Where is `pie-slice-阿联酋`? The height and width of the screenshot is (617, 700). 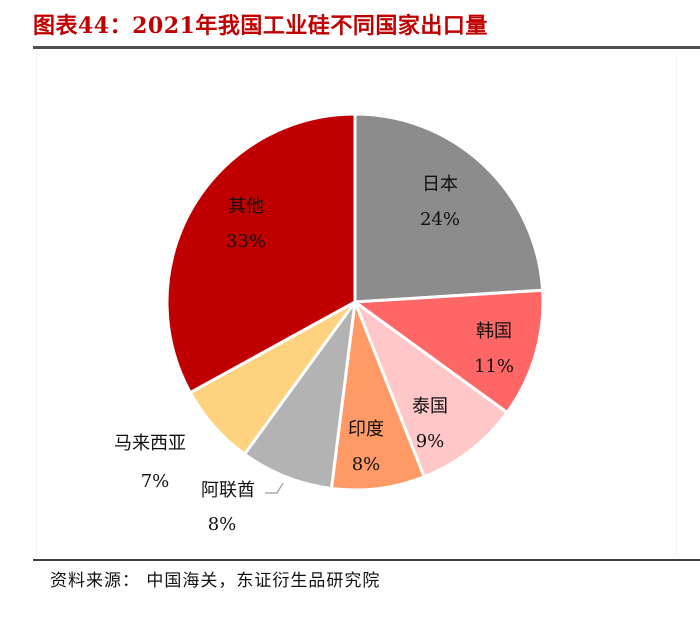 pie-slice-阿联酋 is located at coordinates (300, 395).